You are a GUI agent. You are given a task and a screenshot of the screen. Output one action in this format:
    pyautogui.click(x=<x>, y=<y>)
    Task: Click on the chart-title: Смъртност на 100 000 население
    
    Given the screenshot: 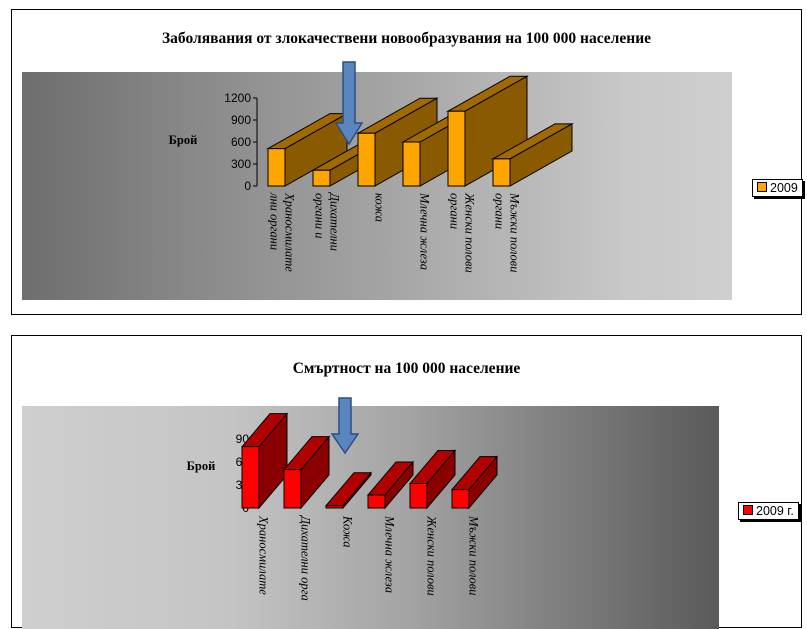 What is the action you would take?
    pyautogui.click(x=406, y=368)
    